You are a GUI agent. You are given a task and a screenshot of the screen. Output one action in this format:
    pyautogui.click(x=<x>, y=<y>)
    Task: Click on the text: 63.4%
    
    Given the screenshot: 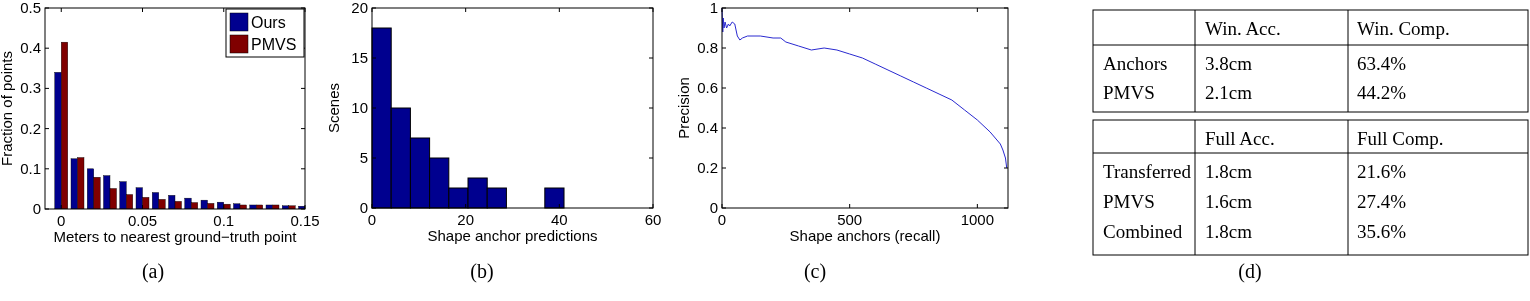 What is the action you would take?
    pyautogui.click(x=1382, y=63)
    